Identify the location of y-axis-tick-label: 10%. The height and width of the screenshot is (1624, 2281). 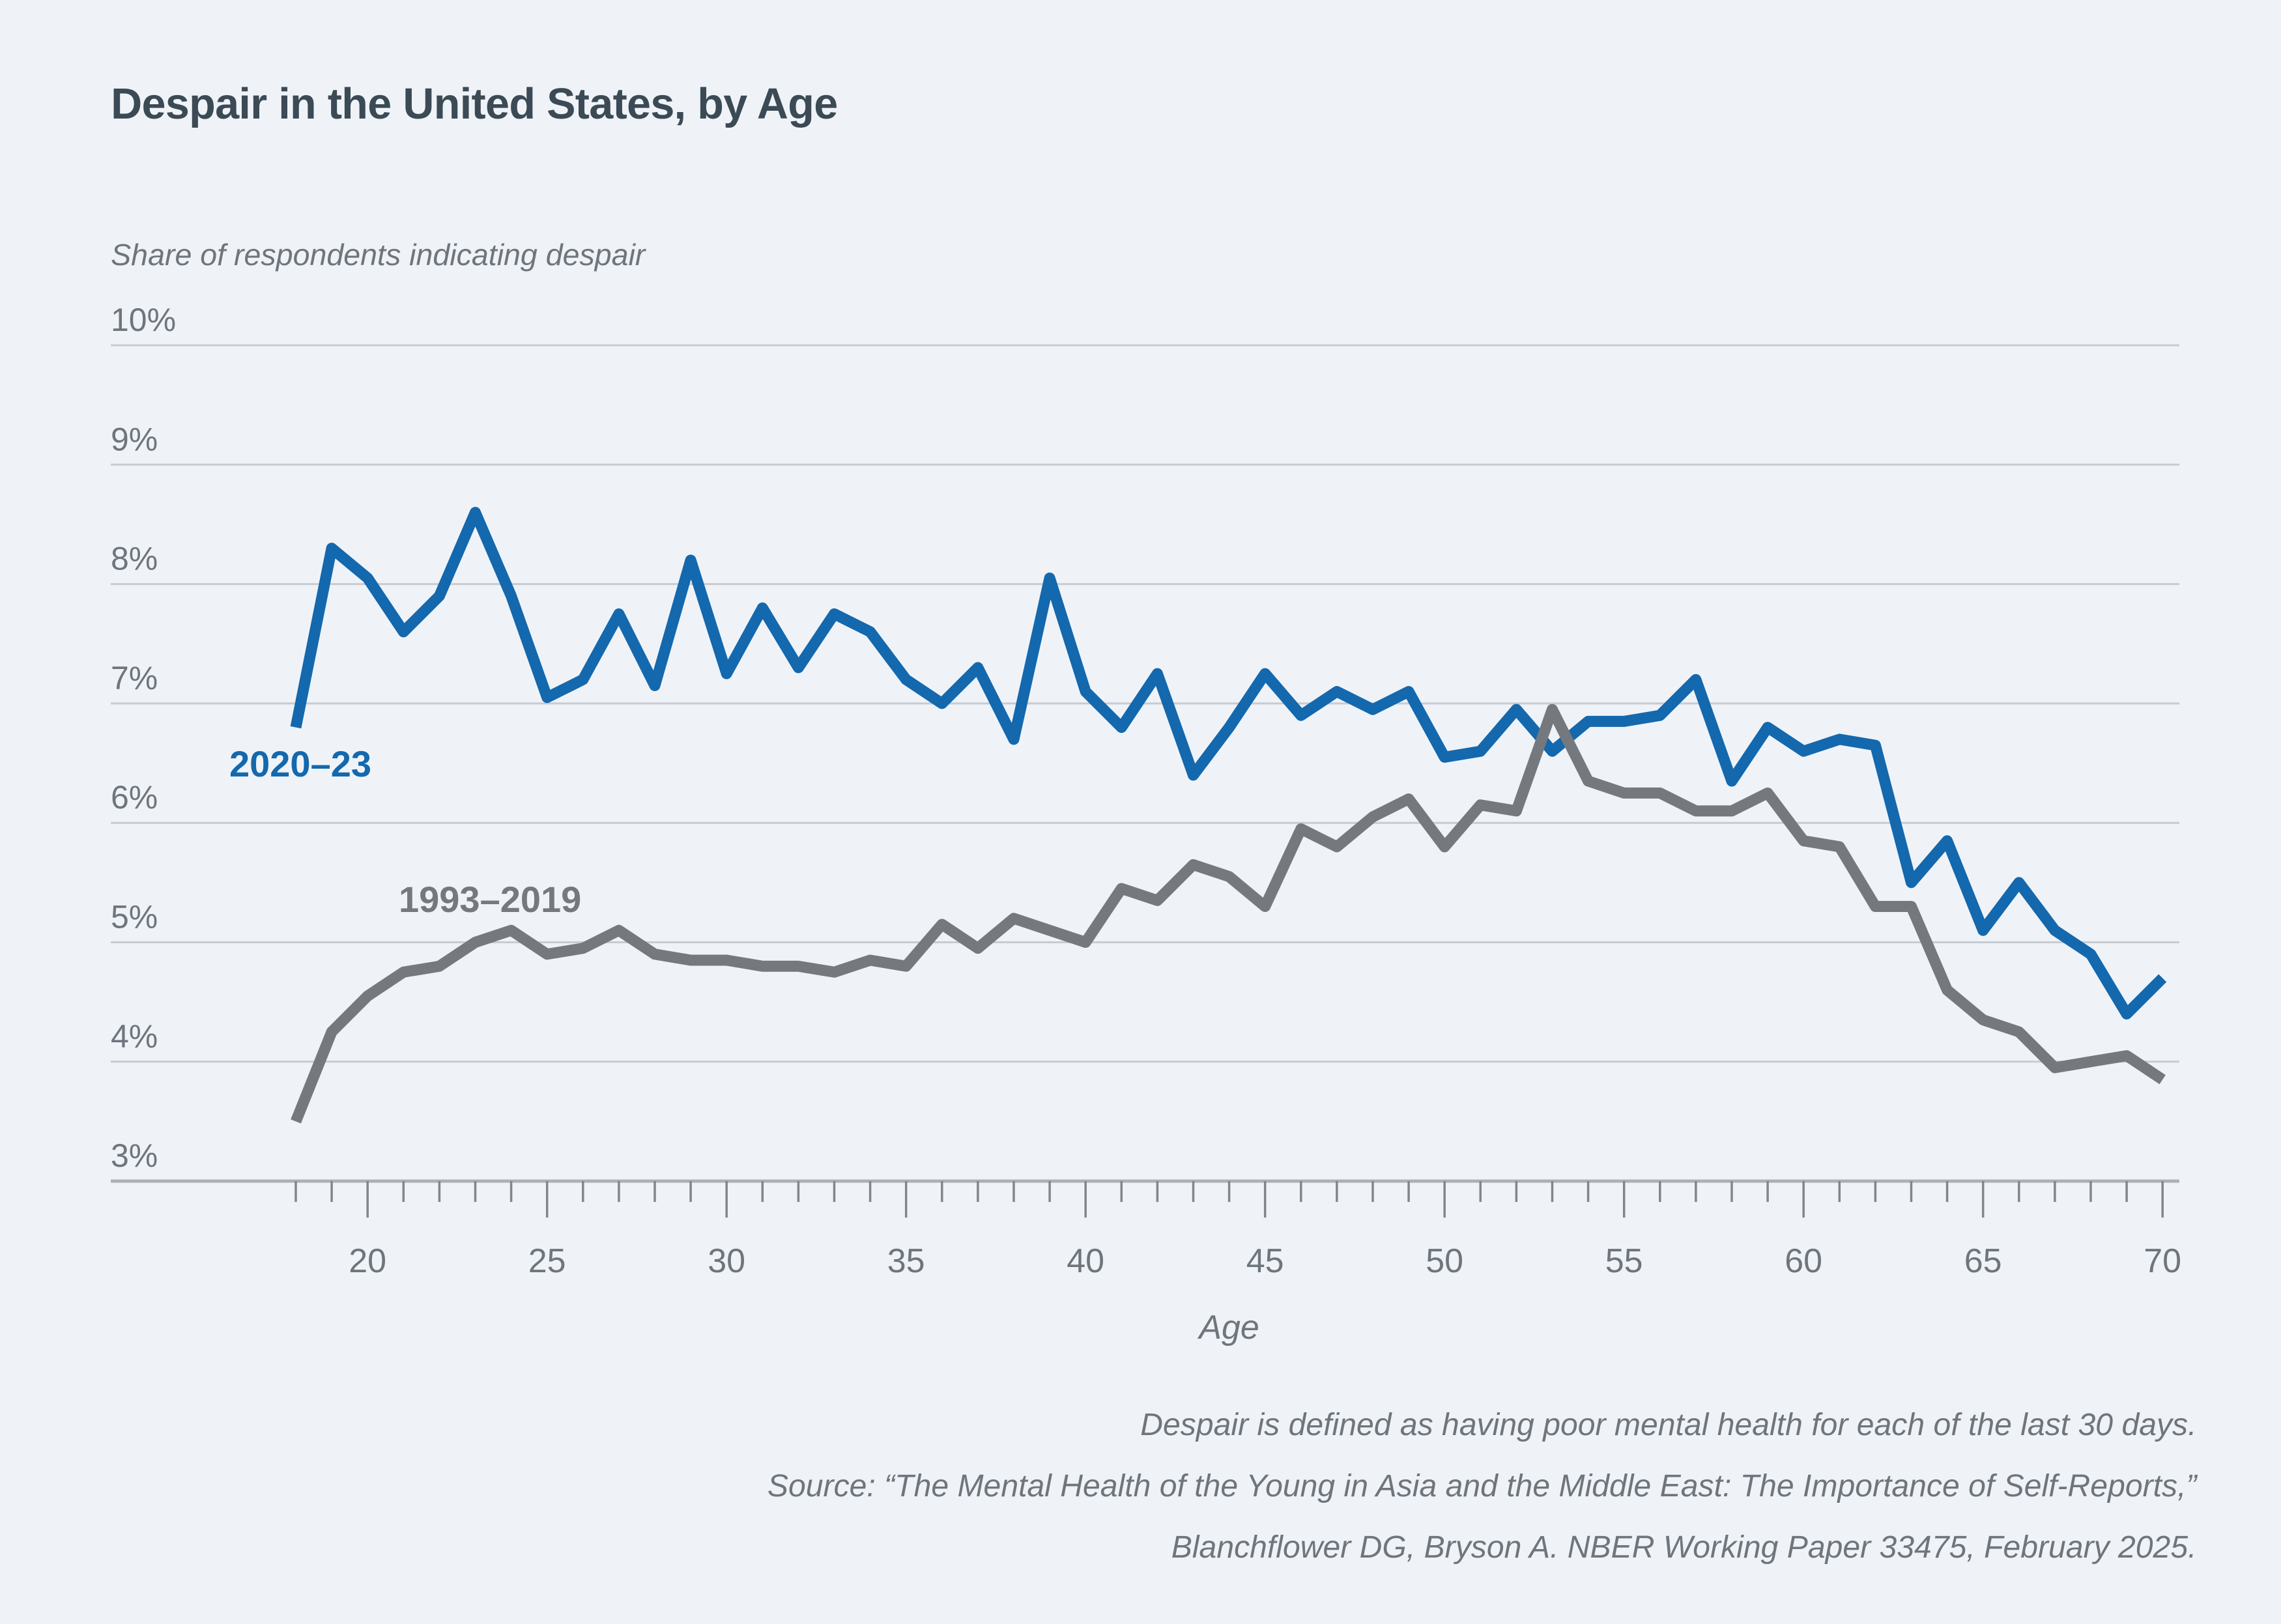
(143, 320).